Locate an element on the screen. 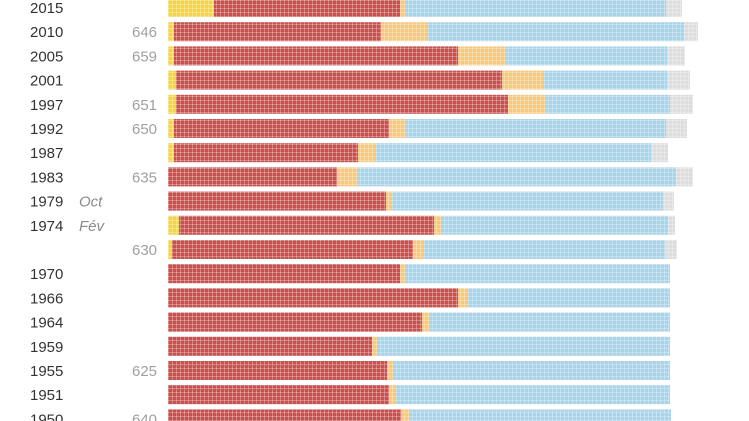 The height and width of the screenshot is (421, 749). bar-row: 630 is located at coordinates (404, 249).